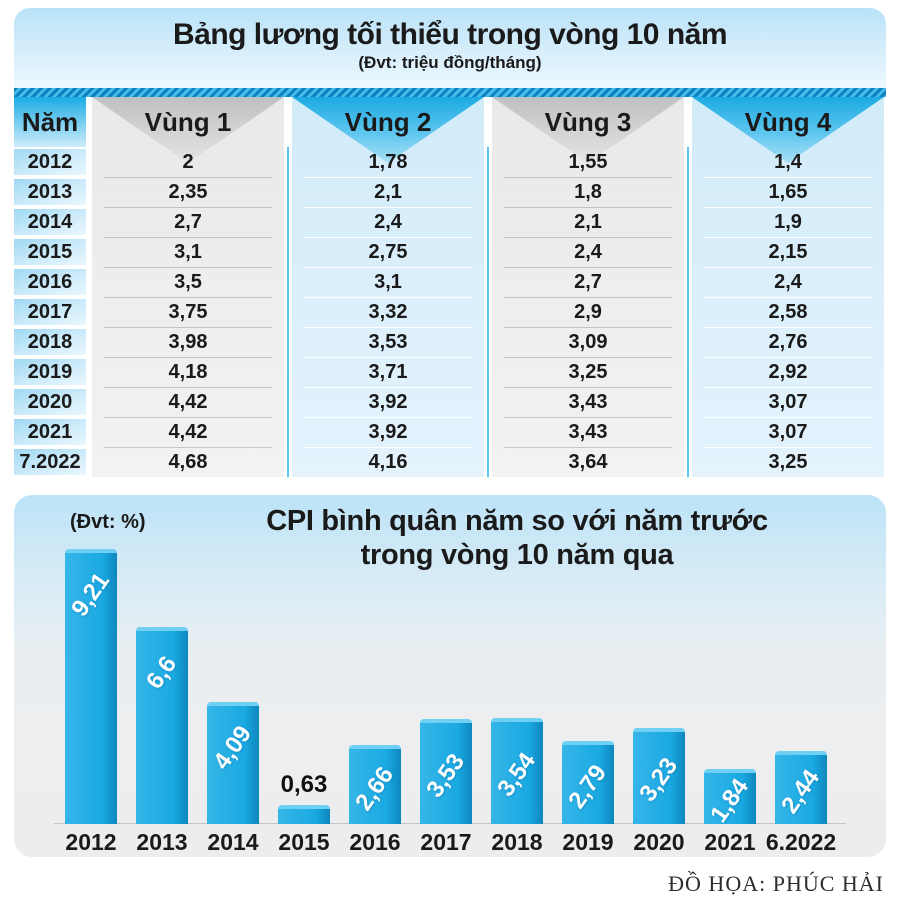 Image resolution: width=900 pixels, height=903 pixels. I want to click on year-cell: 2012, so click(50, 162).